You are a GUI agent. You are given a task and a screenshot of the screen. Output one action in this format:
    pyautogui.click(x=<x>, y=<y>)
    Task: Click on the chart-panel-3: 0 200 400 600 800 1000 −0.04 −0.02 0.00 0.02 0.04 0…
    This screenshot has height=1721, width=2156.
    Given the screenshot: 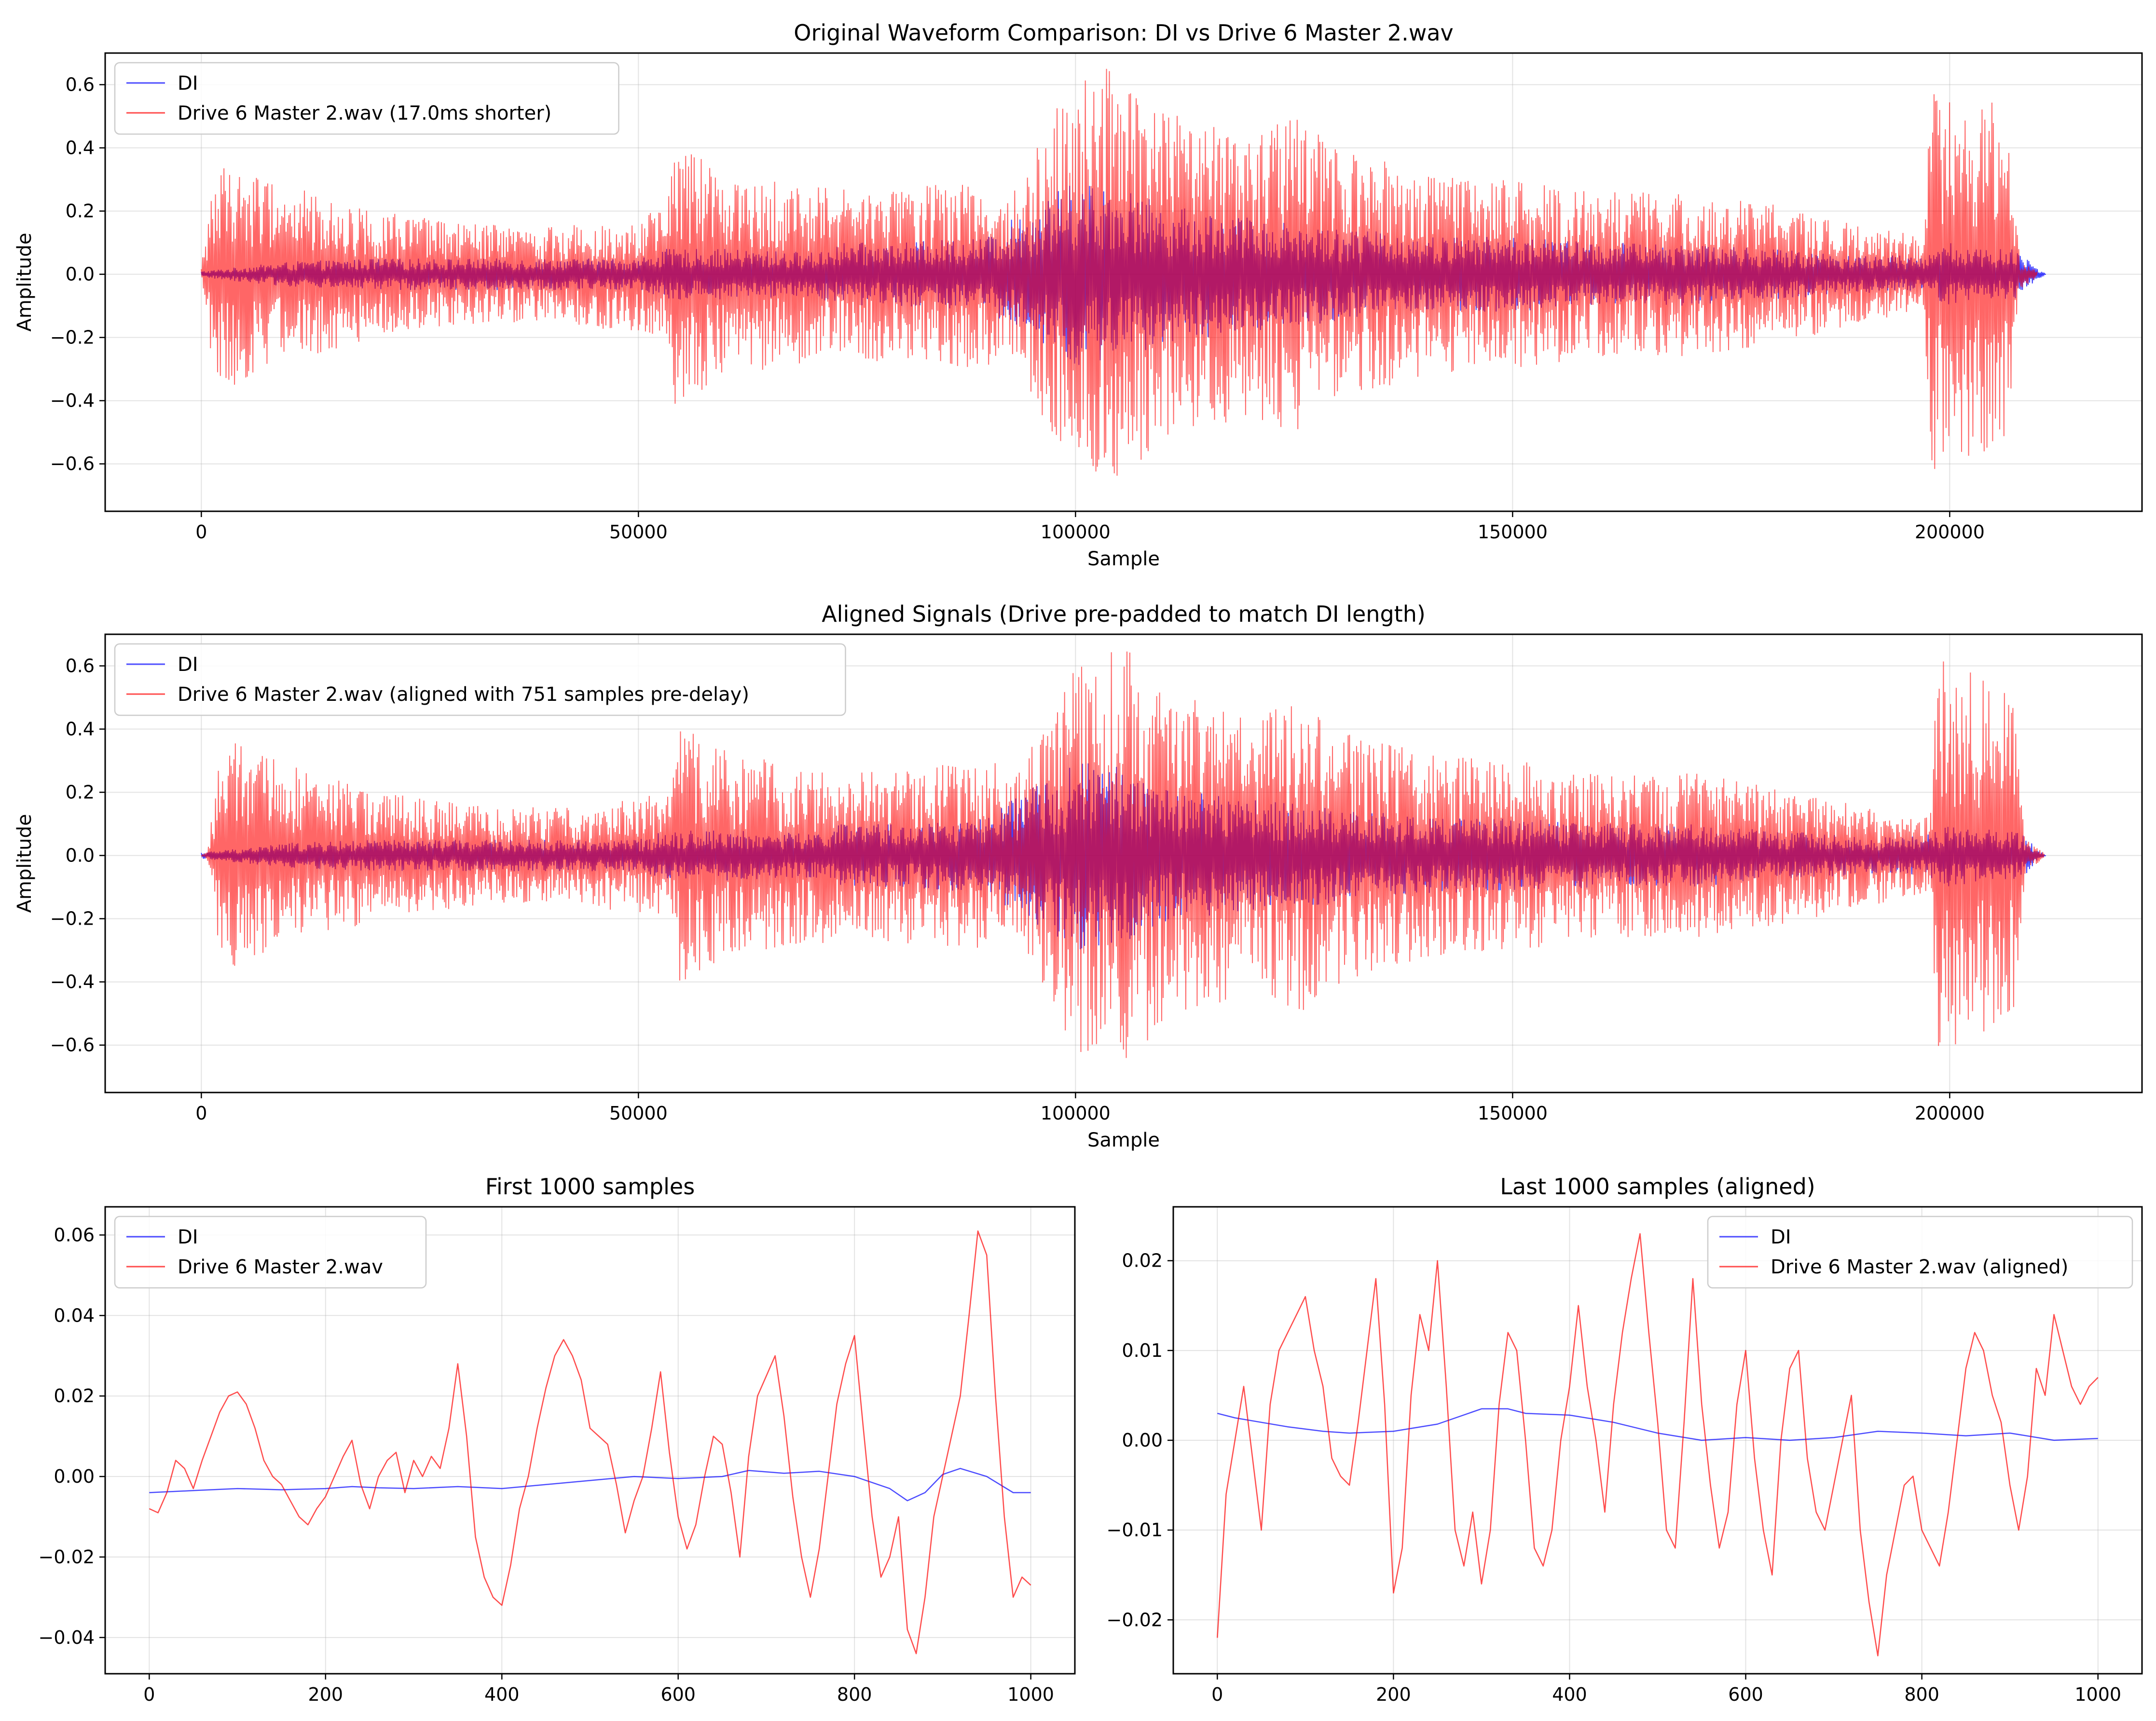 What is the action you would take?
    pyautogui.click(x=557, y=1439)
    